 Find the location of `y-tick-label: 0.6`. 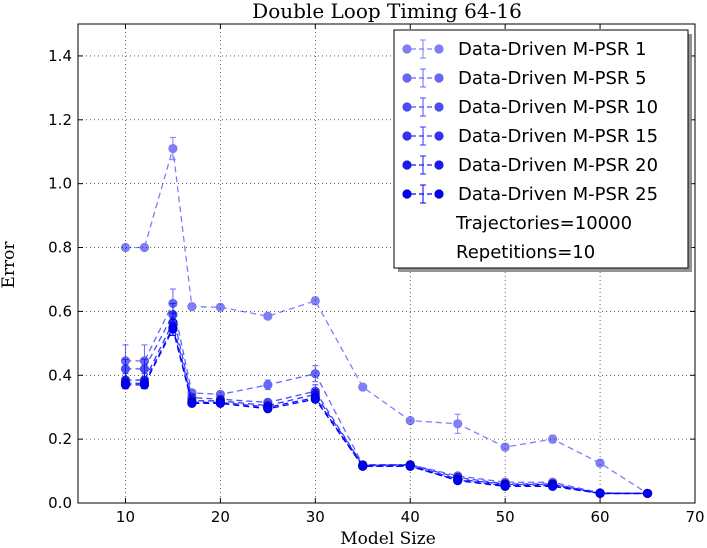

y-tick-label: 0.6 is located at coordinates (60, 311).